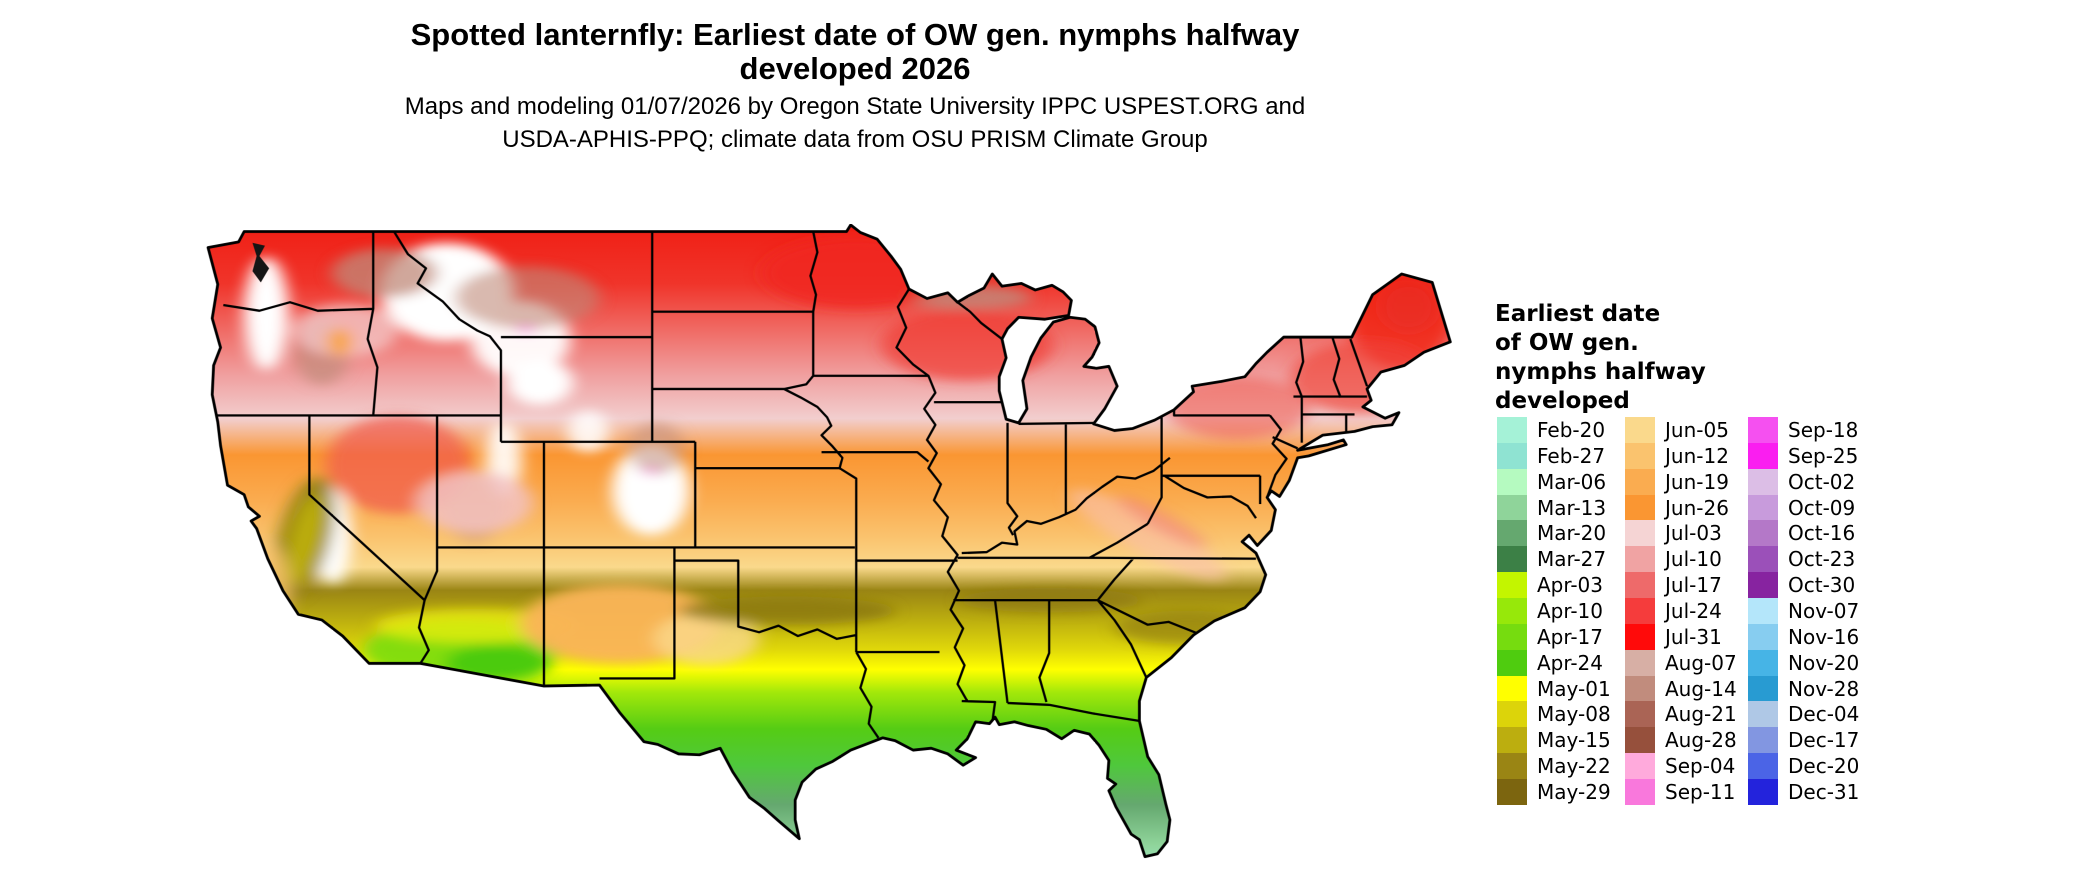 The height and width of the screenshot is (892, 2100). Describe the element at coordinates (1571, 455) in the screenshot. I see `legend-label: Feb-27` at that location.